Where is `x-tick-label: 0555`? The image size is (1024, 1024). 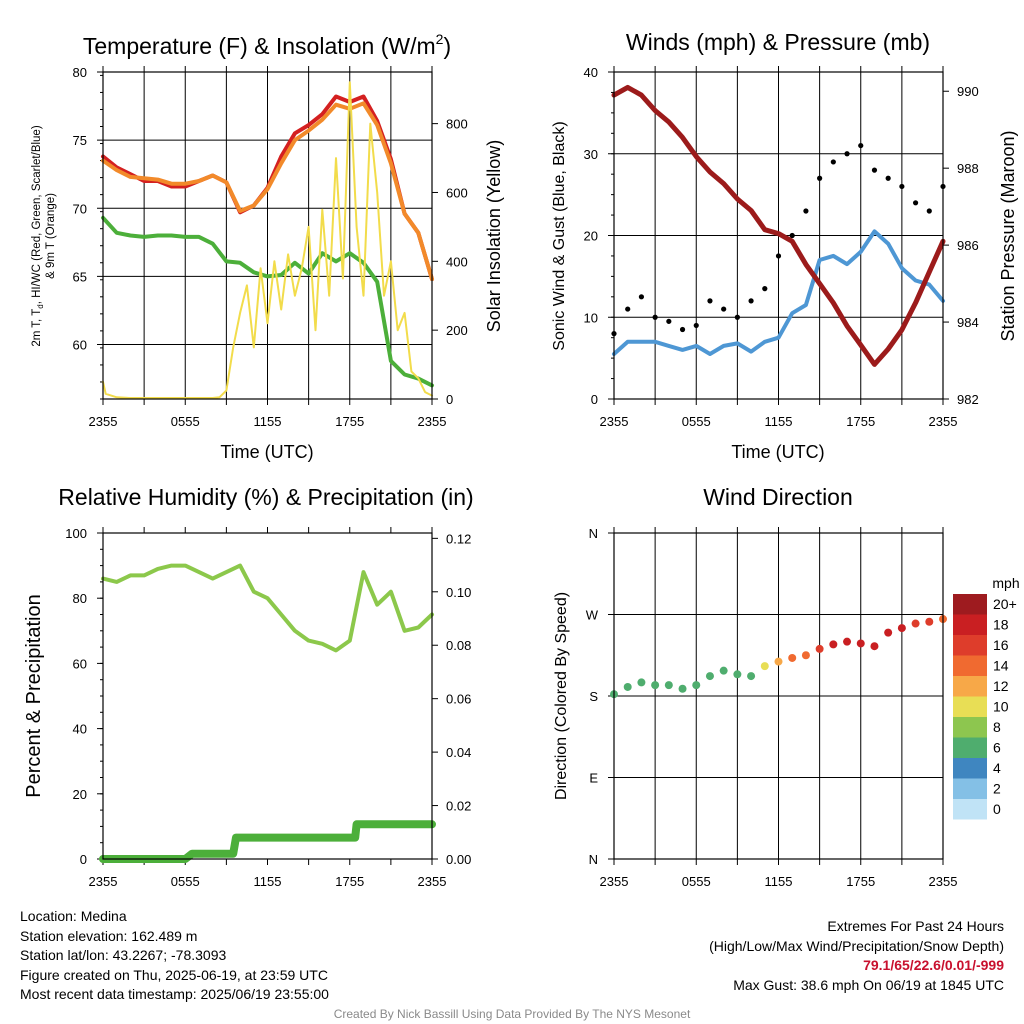 x-tick-label: 0555 is located at coordinates (696, 421).